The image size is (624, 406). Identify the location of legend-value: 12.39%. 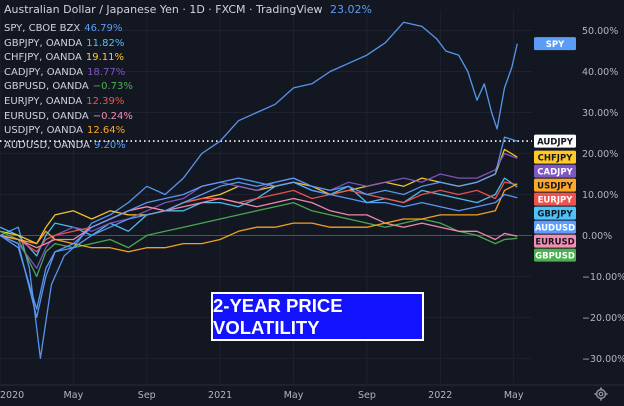
(105, 101).